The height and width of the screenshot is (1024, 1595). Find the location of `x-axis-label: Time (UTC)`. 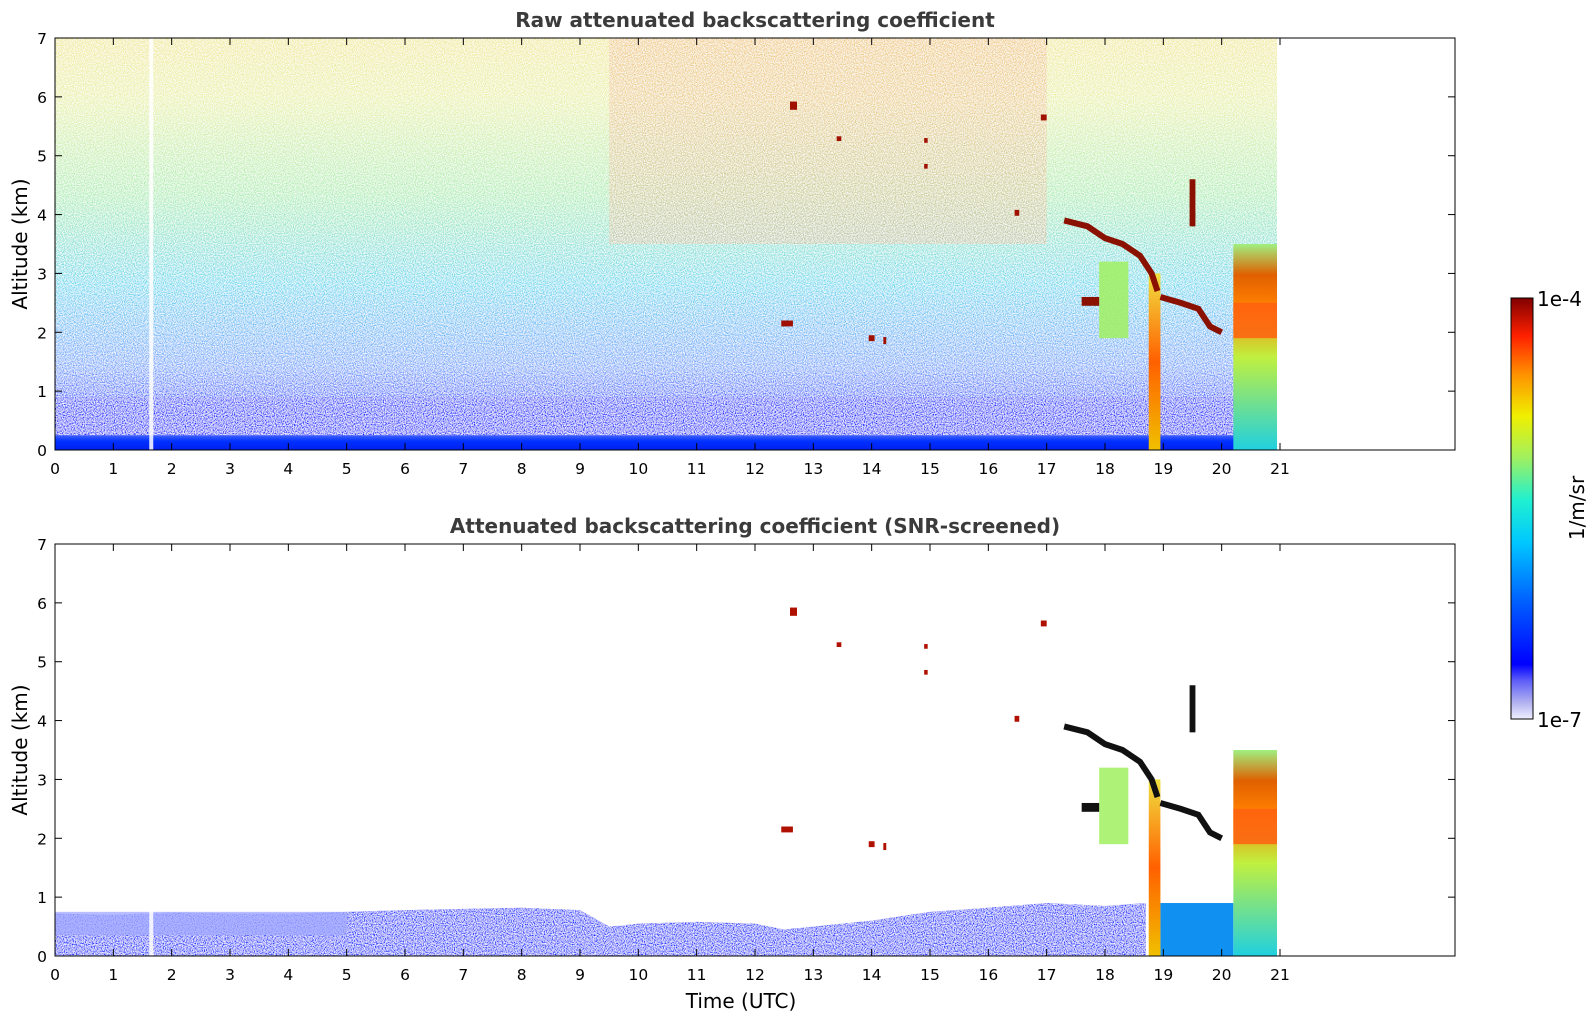

x-axis-label: Time (UTC) is located at coordinates (741, 1001).